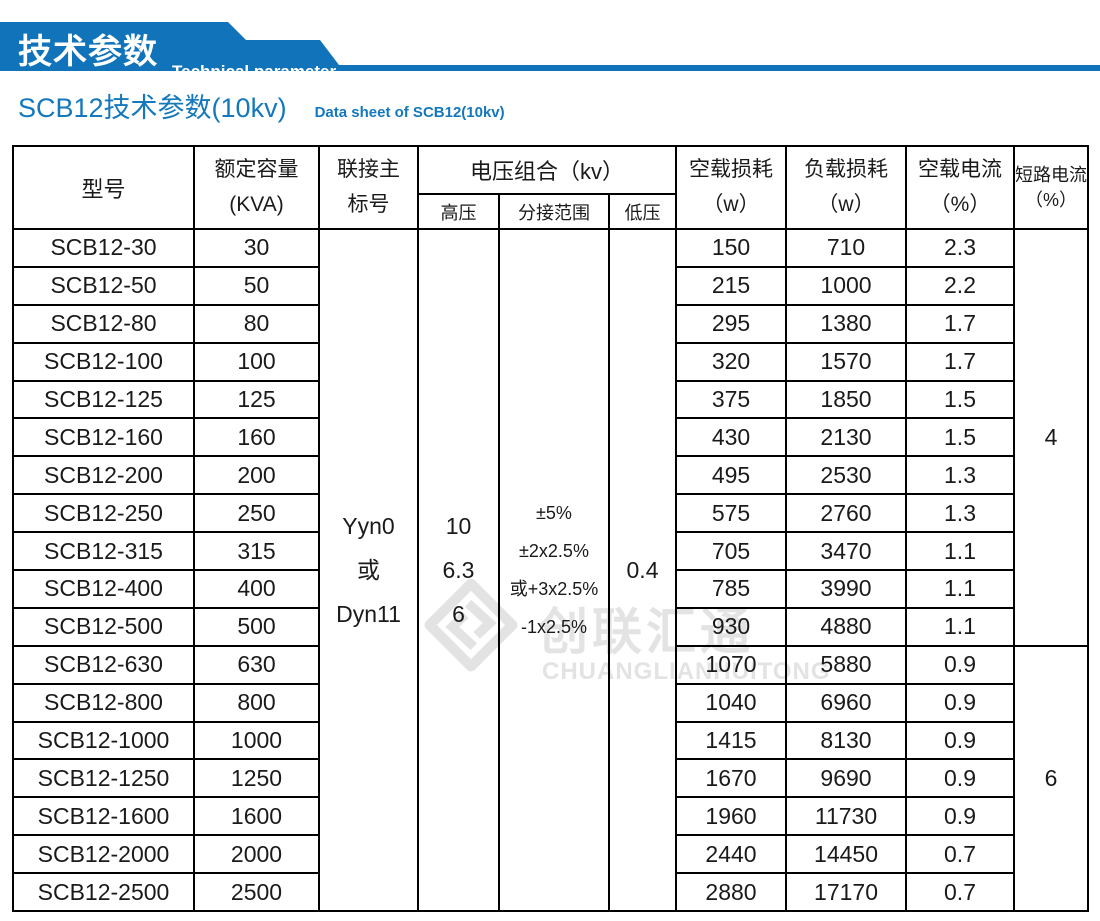 The width and height of the screenshot is (1100, 921). I want to click on table-row: SCB12-125 125 375 1850 1.5, so click(550, 399).